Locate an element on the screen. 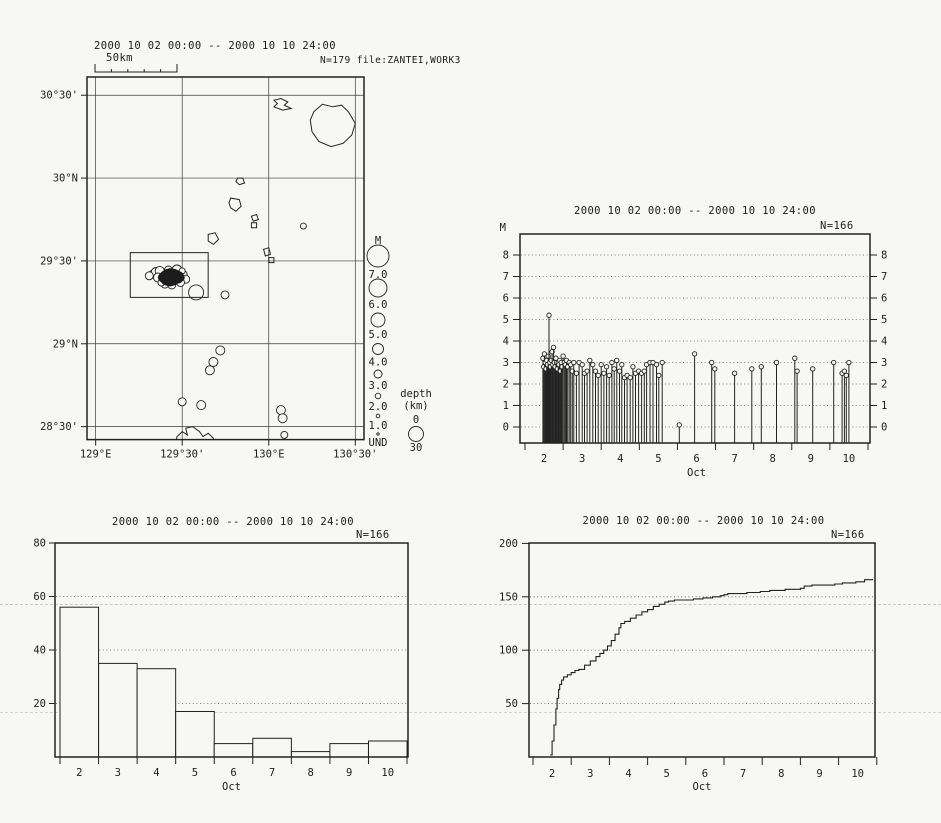  map-scale-label: 50km is located at coordinates (119, 58).